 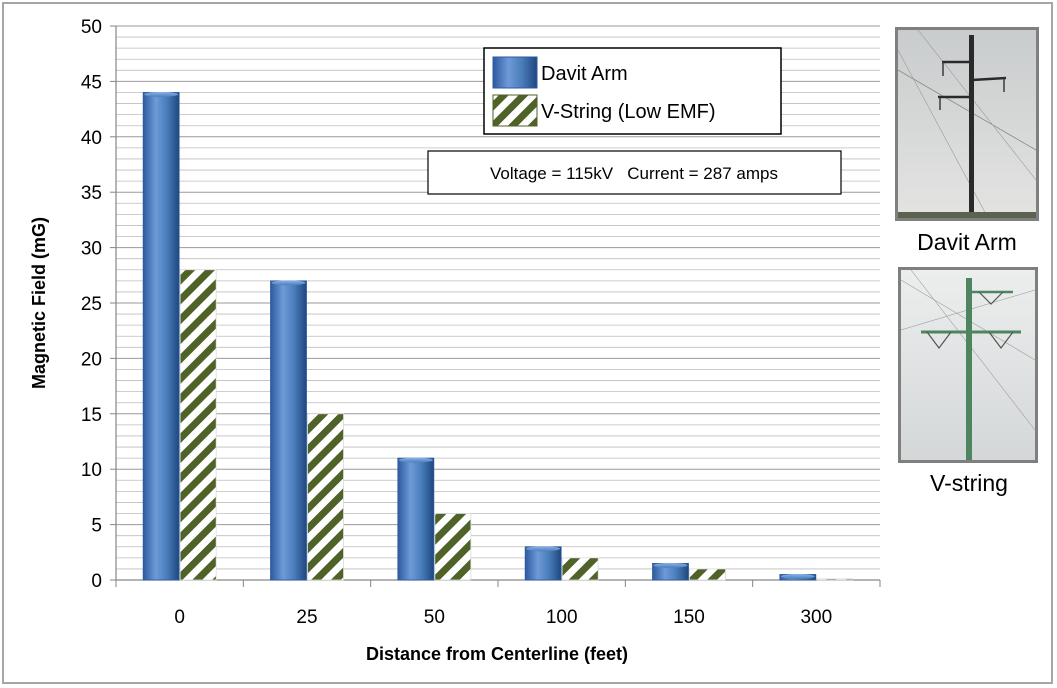 I want to click on x-tick-label: 300, so click(x=816, y=617).